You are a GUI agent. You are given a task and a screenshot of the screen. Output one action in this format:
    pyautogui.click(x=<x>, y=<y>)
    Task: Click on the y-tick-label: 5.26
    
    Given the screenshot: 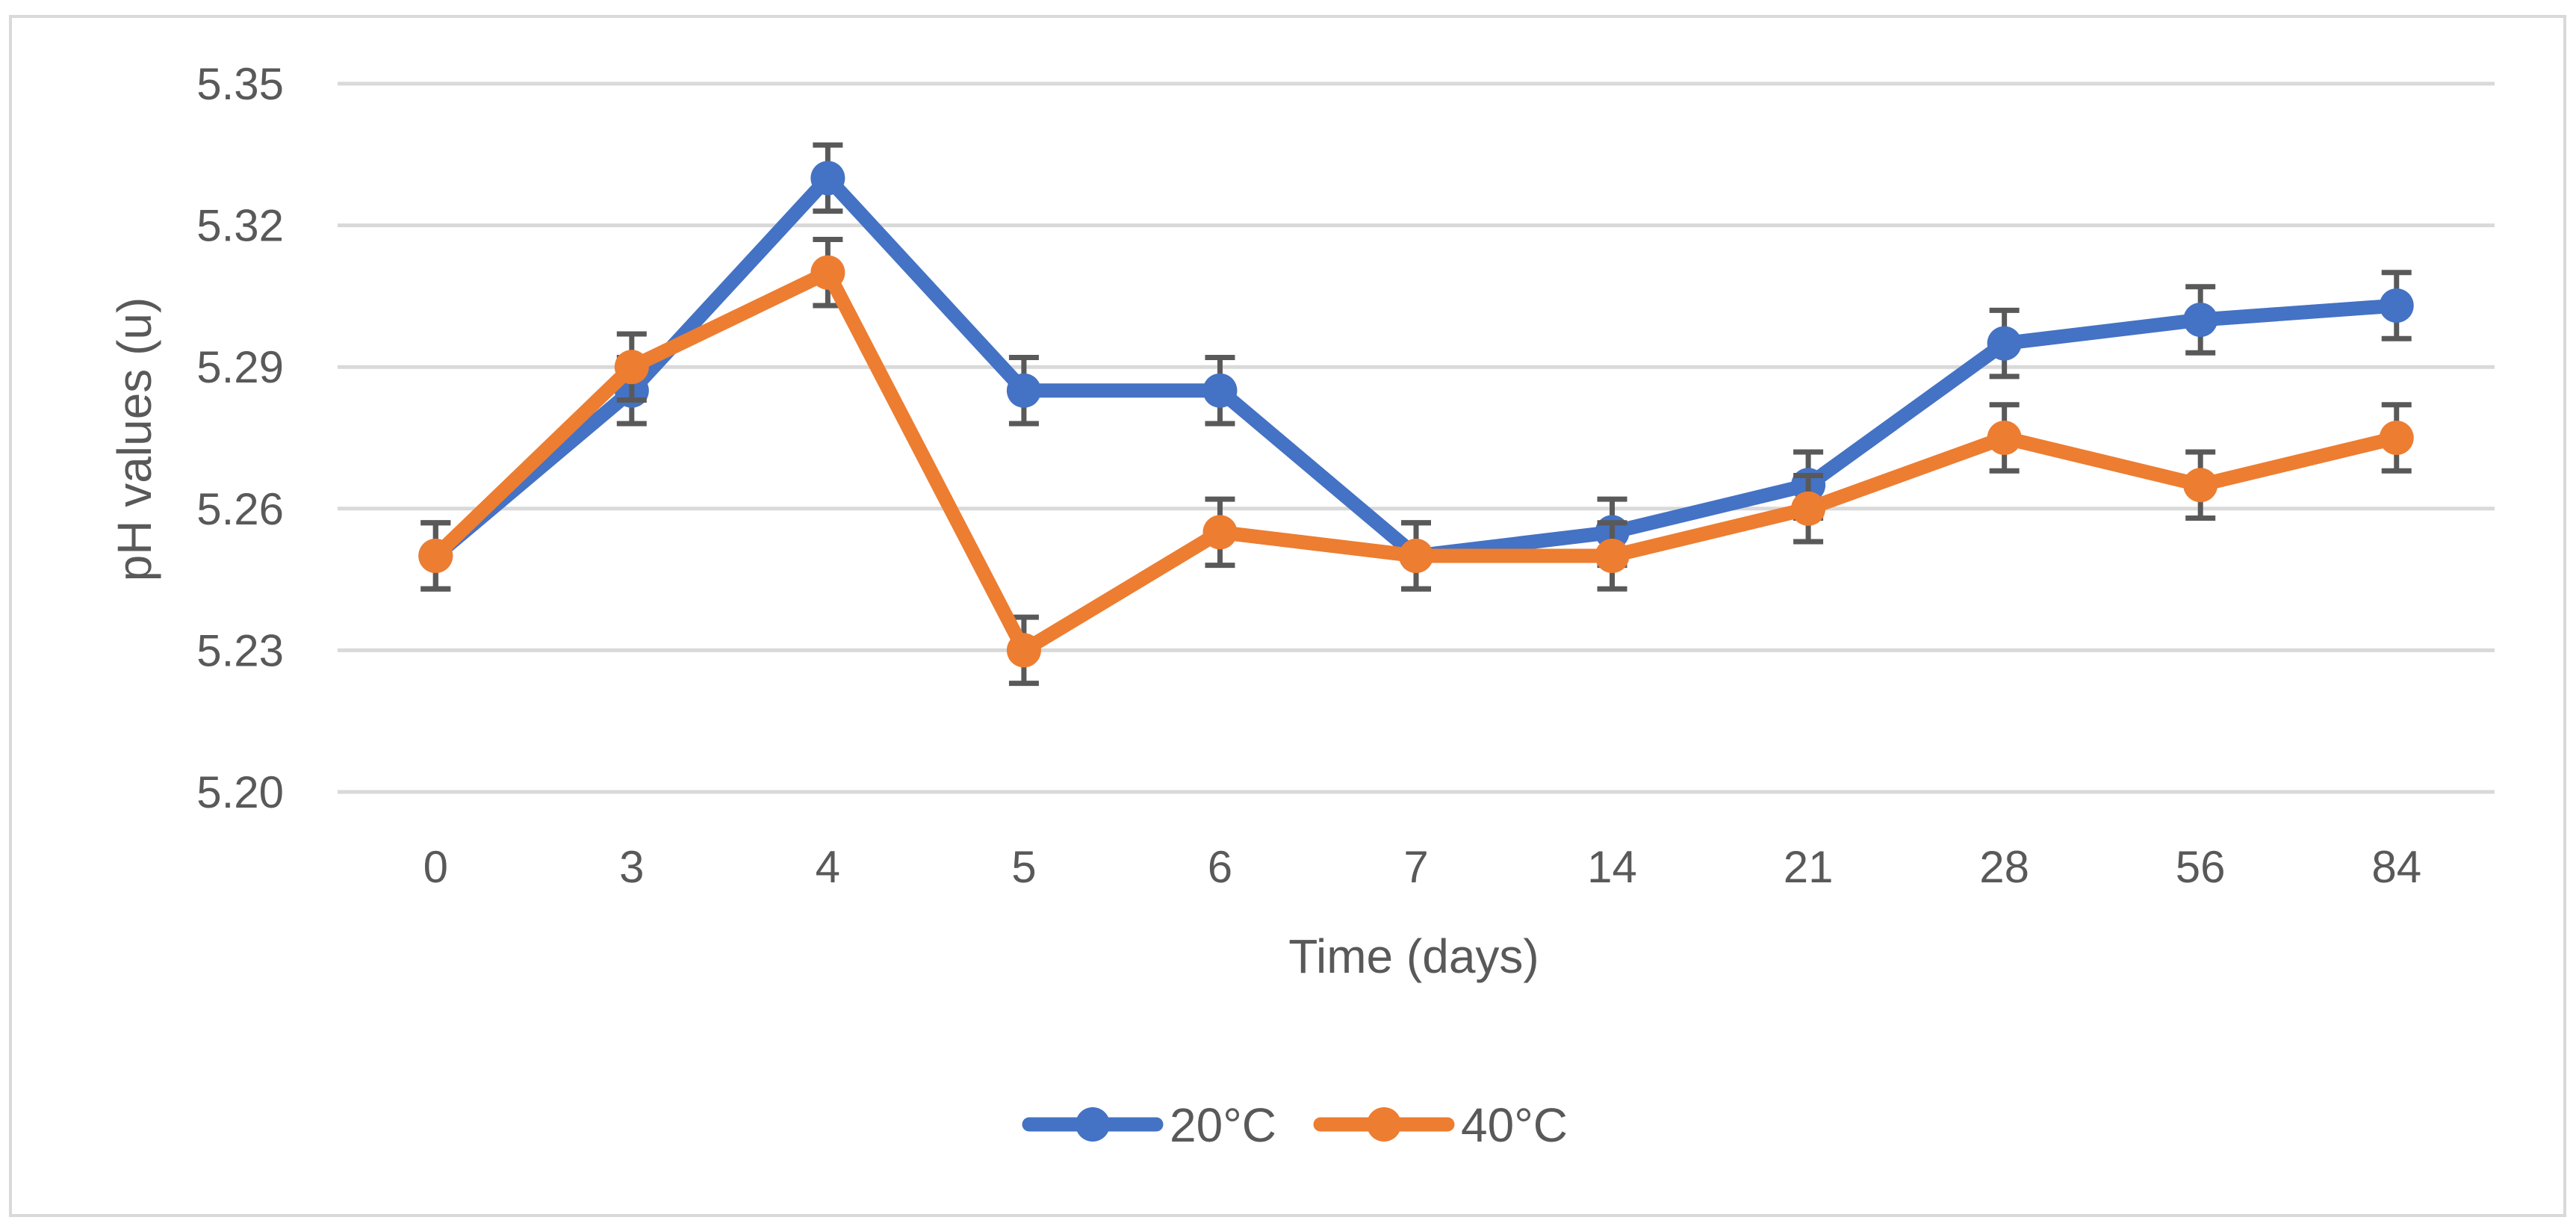 What is the action you would take?
    pyautogui.click(x=240, y=509)
    